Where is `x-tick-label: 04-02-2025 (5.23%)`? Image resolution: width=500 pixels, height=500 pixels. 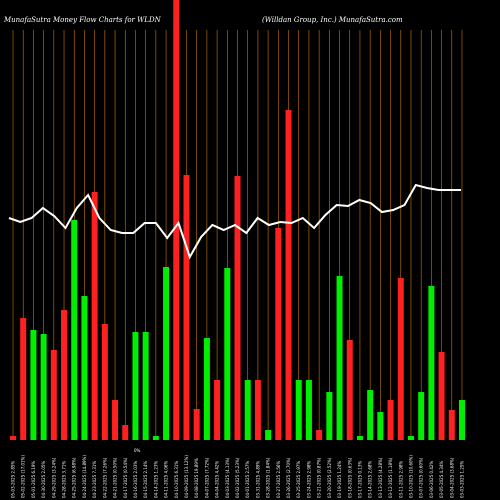 x-tick-label: 04-02-2025 (5.23%) is located at coordinates (237, 477).